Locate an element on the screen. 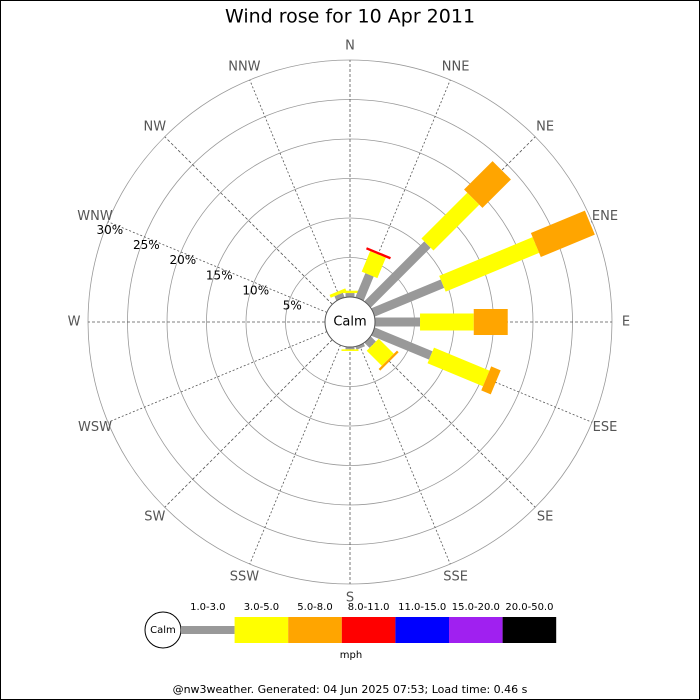  ring-label: 30% is located at coordinates (109, 230).